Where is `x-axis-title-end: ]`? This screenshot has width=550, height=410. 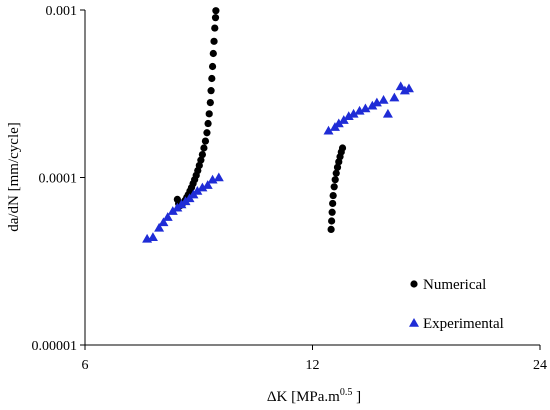 x-axis-title-end: ] is located at coordinates (356, 397).